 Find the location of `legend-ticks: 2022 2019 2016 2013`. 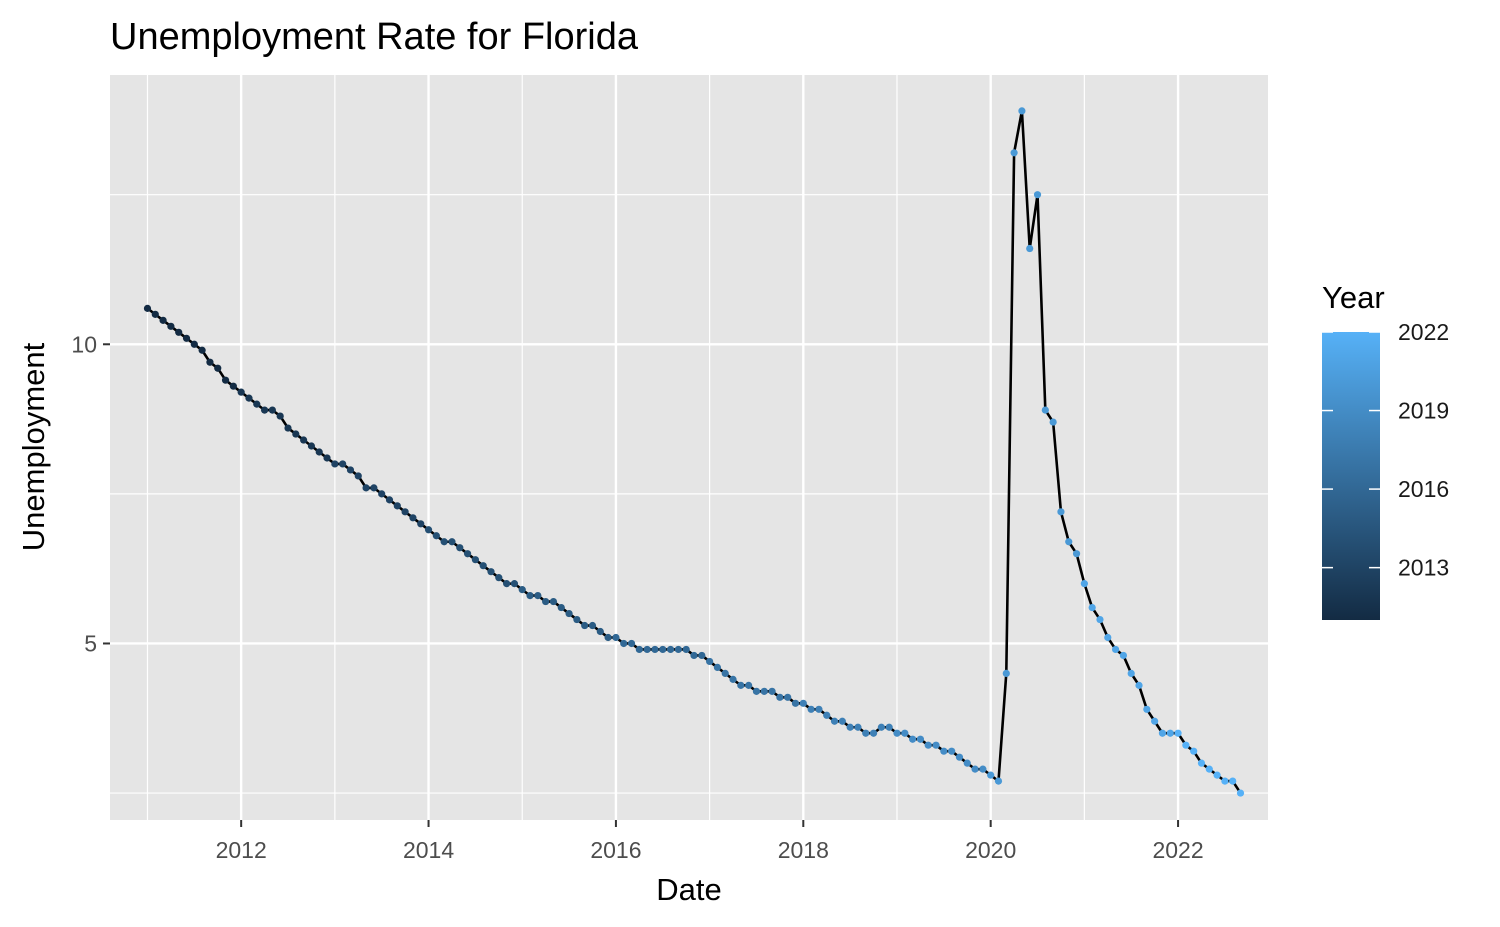

legend-ticks: 2022 2019 2016 2013 is located at coordinates (1385, 450).